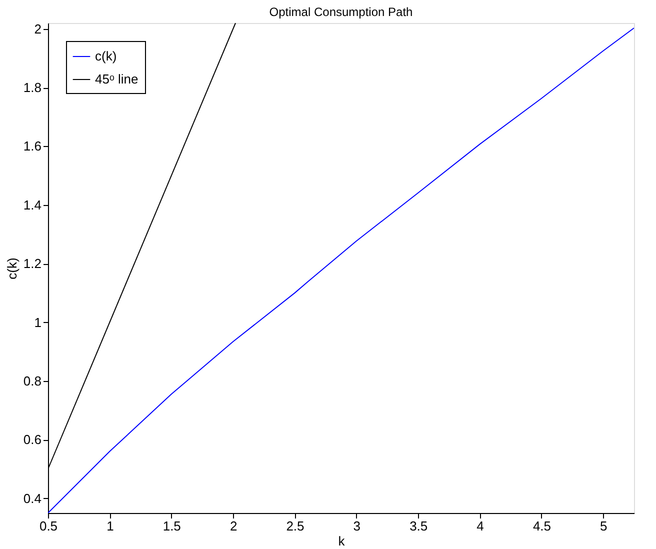 Image resolution: width=656 pixels, height=549 pixels. Describe the element at coordinates (171, 526) in the screenshot. I see `x-tick-label: 1.5` at that location.